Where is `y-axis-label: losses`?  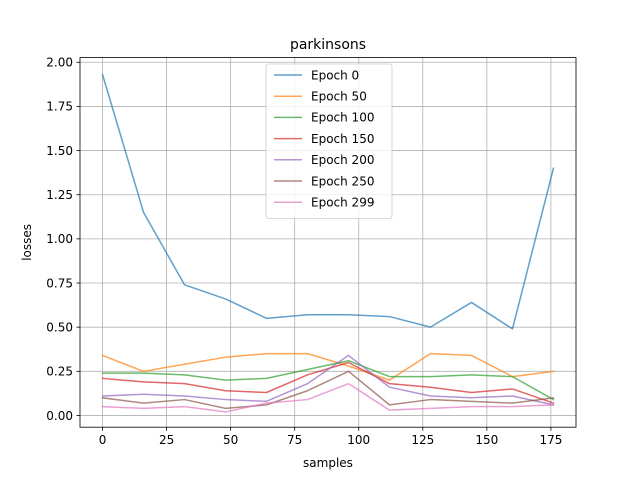
y-axis-label: losses is located at coordinates (27, 242).